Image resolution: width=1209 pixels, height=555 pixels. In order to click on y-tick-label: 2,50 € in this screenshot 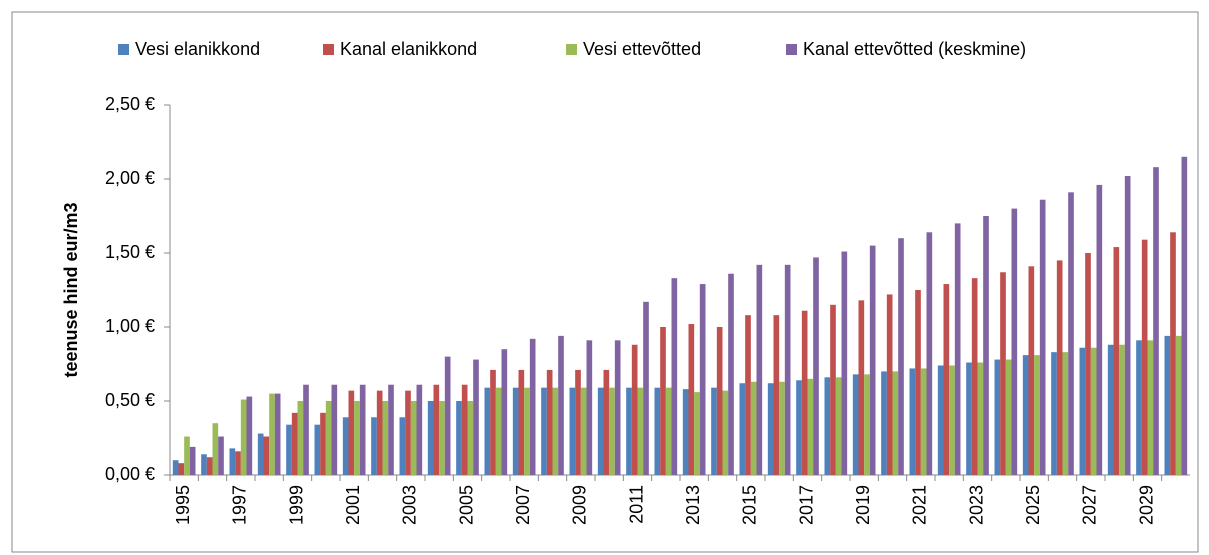, I will do `click(130, 104)`.